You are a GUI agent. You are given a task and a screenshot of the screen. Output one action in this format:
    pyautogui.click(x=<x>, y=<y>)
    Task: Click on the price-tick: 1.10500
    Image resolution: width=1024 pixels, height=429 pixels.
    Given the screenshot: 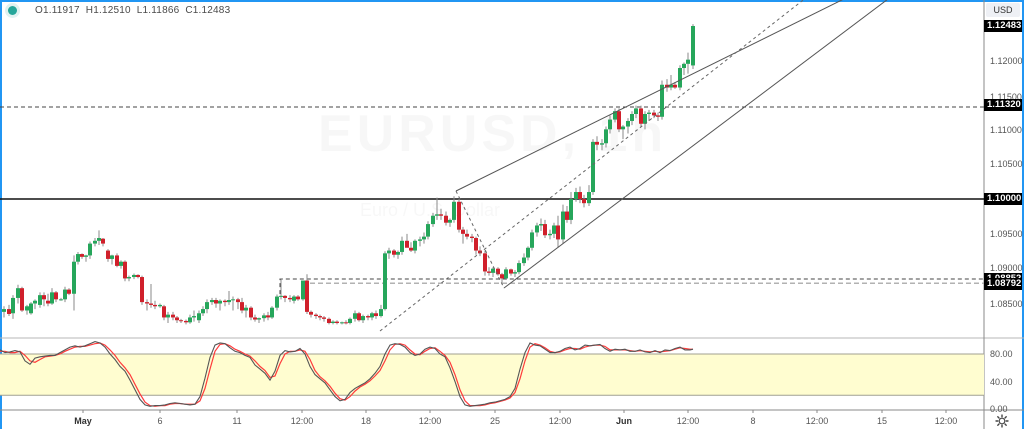 What is the action you would take?
    pyautogui.click(x=1006, y=164)
    